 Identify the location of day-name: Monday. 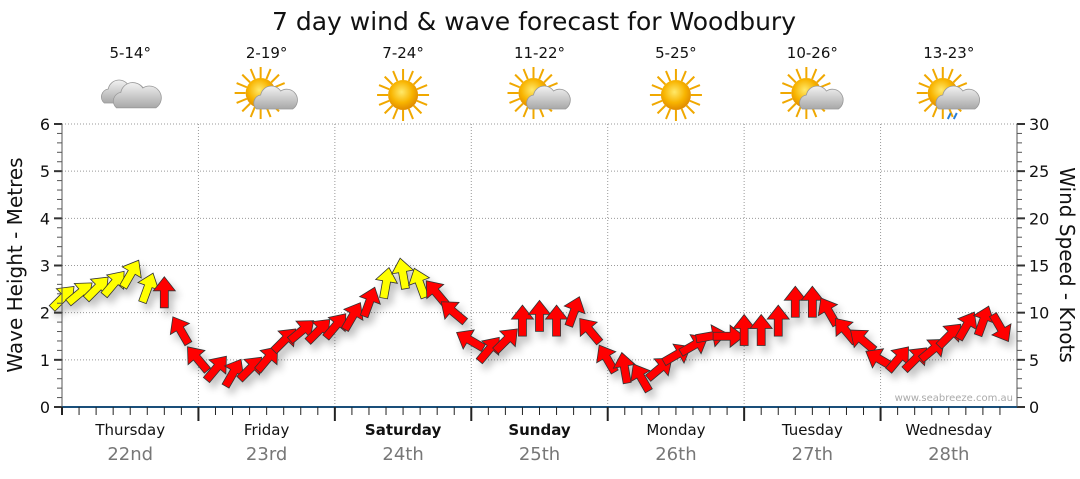
(675, 430).